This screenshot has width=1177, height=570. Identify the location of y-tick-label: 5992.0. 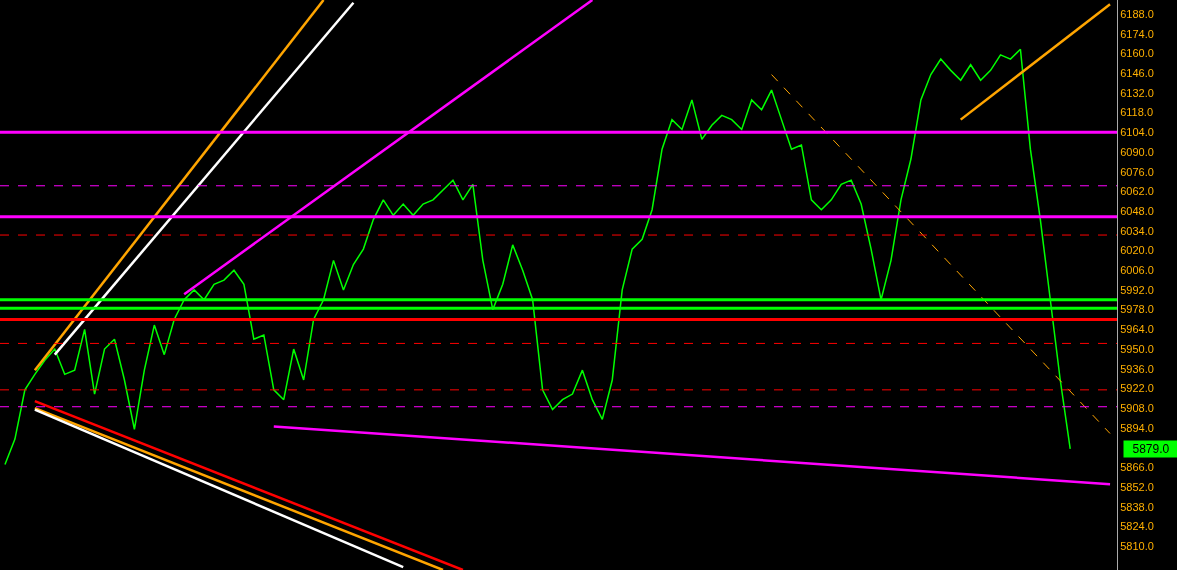
(1137, 289).